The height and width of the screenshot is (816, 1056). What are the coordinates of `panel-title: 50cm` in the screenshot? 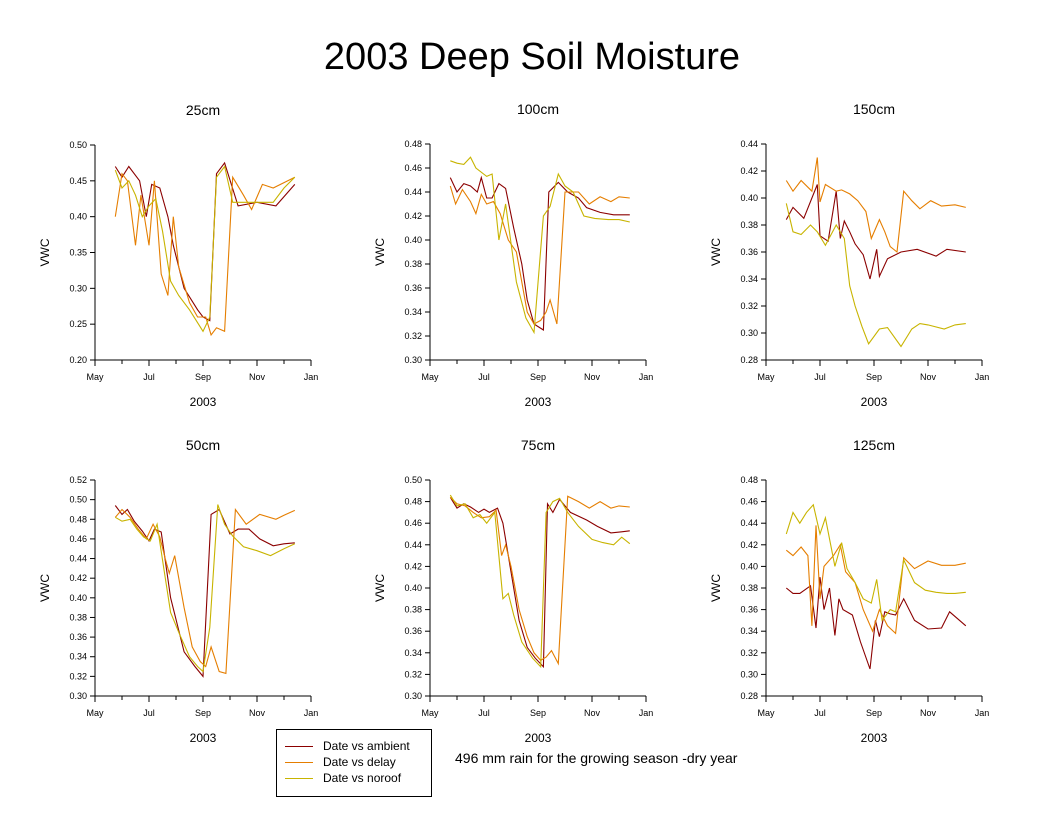 It's located at (203, 445).